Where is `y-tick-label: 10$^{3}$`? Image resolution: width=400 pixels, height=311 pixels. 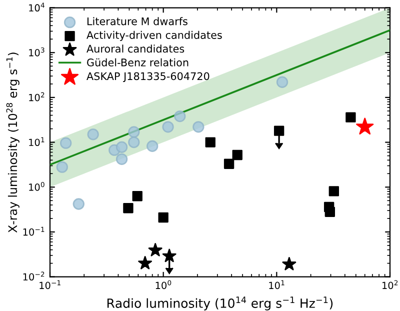 y-tick-label: 10$^{3}$ is located at coordinates (36, 51).